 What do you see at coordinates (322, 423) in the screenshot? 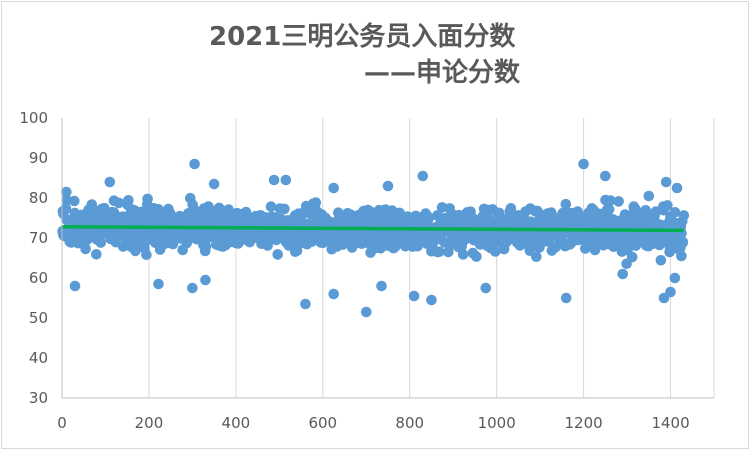
I see `x-tick-label: 600` at bounding box center [322, 423].